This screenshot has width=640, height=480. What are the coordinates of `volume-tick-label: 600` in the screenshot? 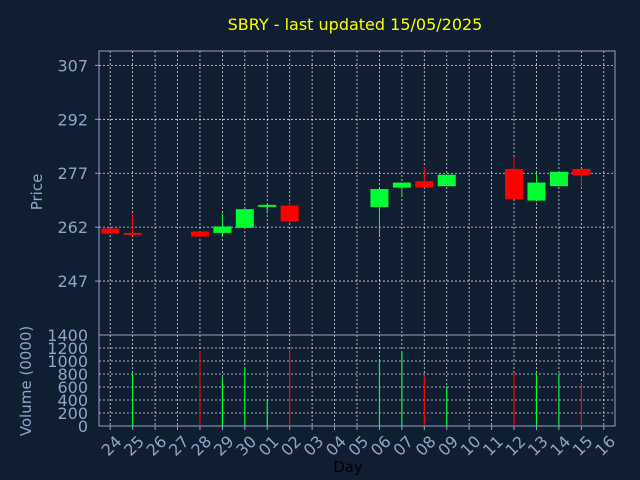 It's located at (72, 387).